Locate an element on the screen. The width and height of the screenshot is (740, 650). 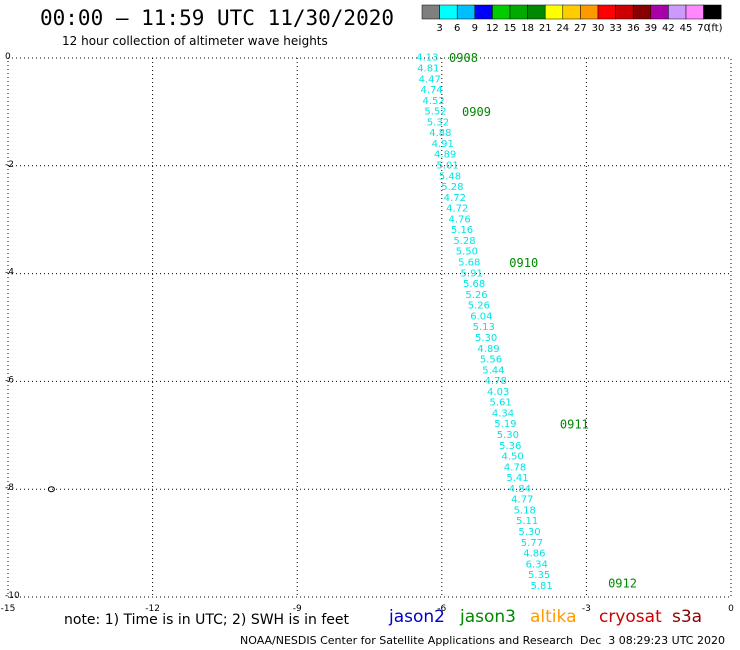
color-scale-label: 9 is located at coordinates (475, 28).